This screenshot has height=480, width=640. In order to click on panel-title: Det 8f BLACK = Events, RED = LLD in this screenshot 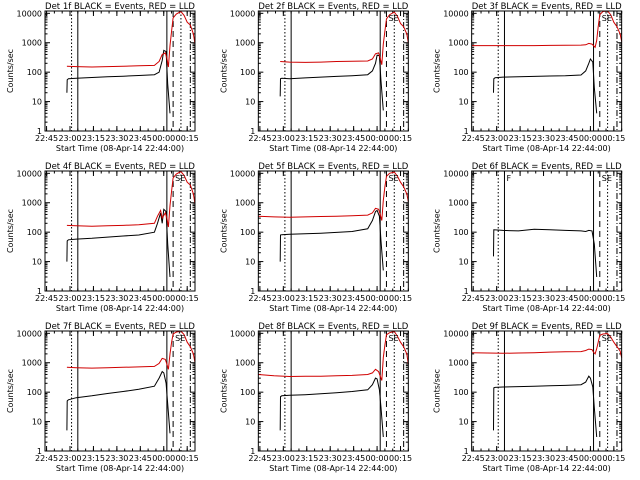, I will do `click(333, 327)`.